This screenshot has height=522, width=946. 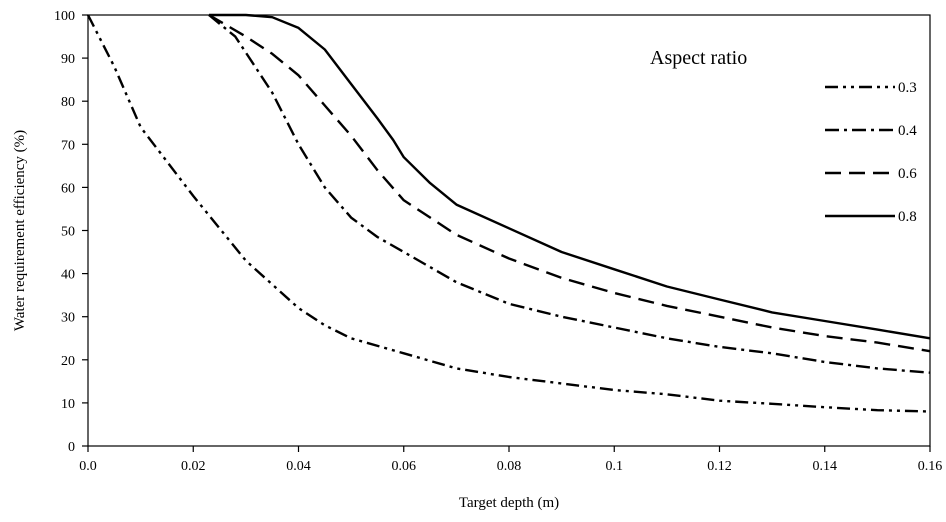 I want to click on x-tick-label: 0.08, so click(x=509, y=466).